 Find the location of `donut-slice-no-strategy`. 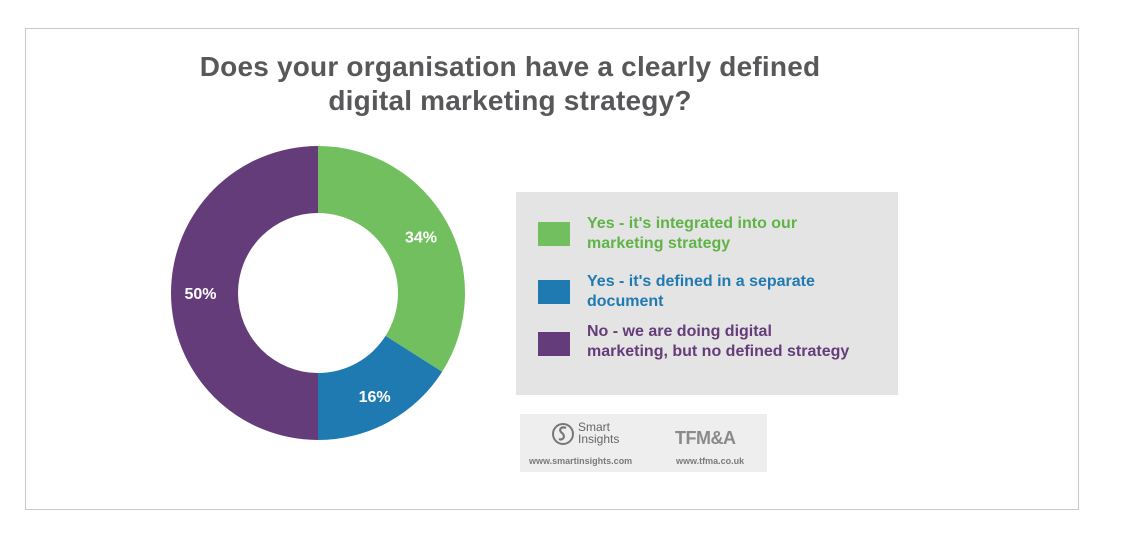

donut-slice-no-strategy is located at coordinates (244, 293).